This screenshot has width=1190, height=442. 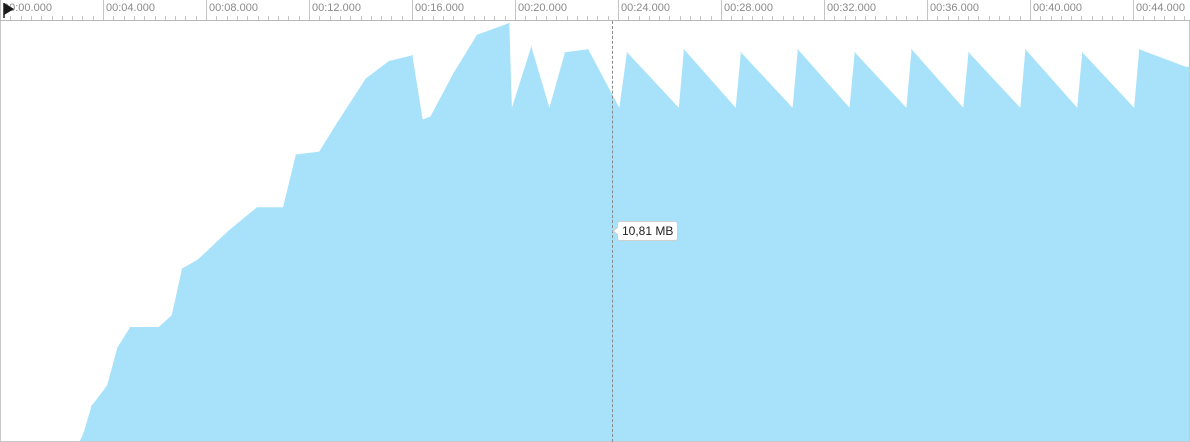 I want to click on ruler-tick-label: 00:00.000, so click(x=27, y=8).